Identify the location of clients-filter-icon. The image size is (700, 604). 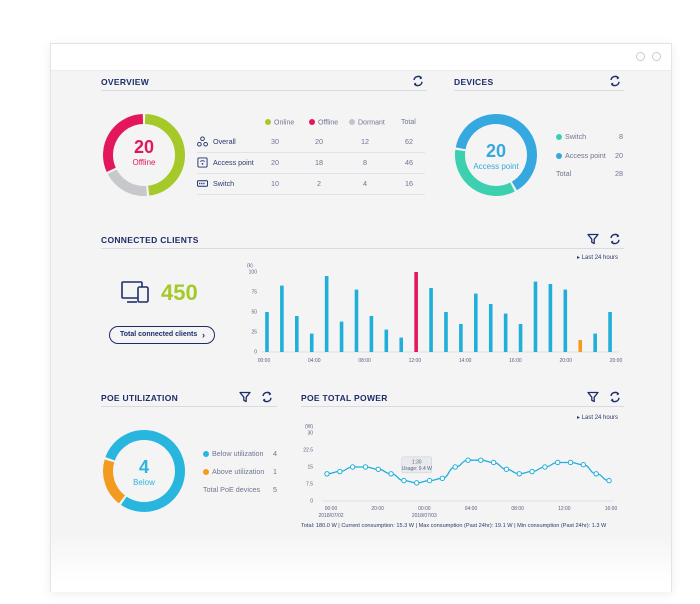
(593, 239).